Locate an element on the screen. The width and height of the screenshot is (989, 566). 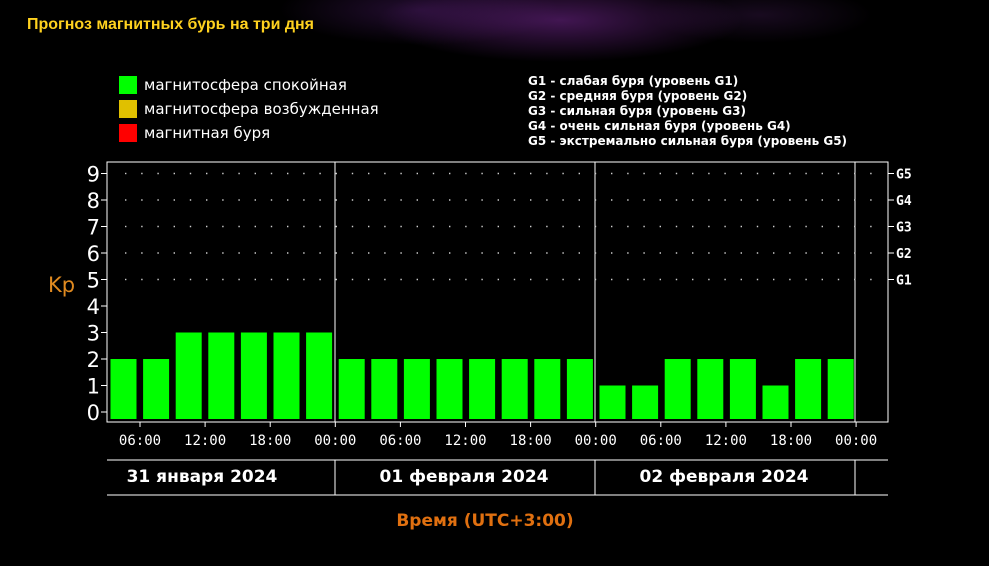
legend-label-3: магнитная буря is located at coordinates (207, 133).